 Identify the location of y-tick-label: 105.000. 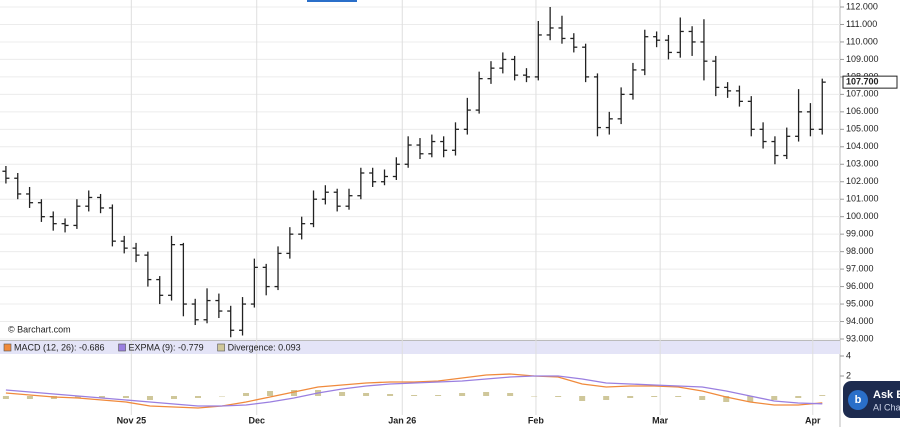
(862, 129).